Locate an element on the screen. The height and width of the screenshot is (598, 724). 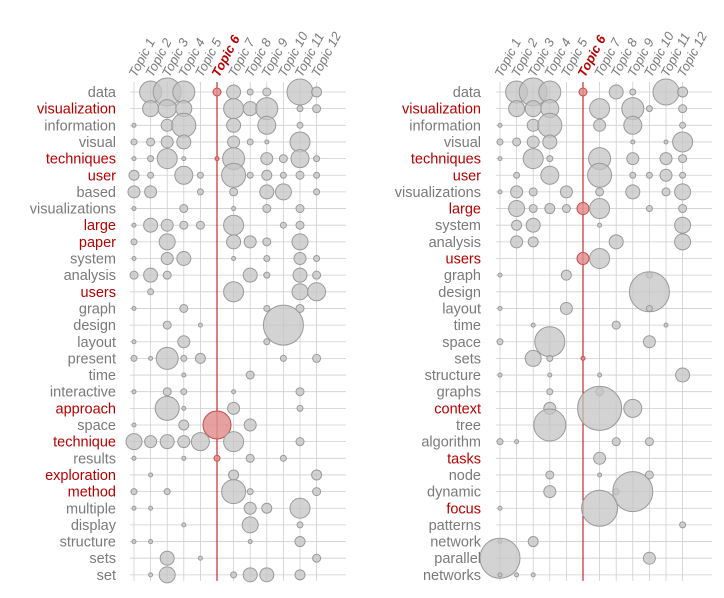
highlighted-term-label: large is located at coordinates (100, 226).